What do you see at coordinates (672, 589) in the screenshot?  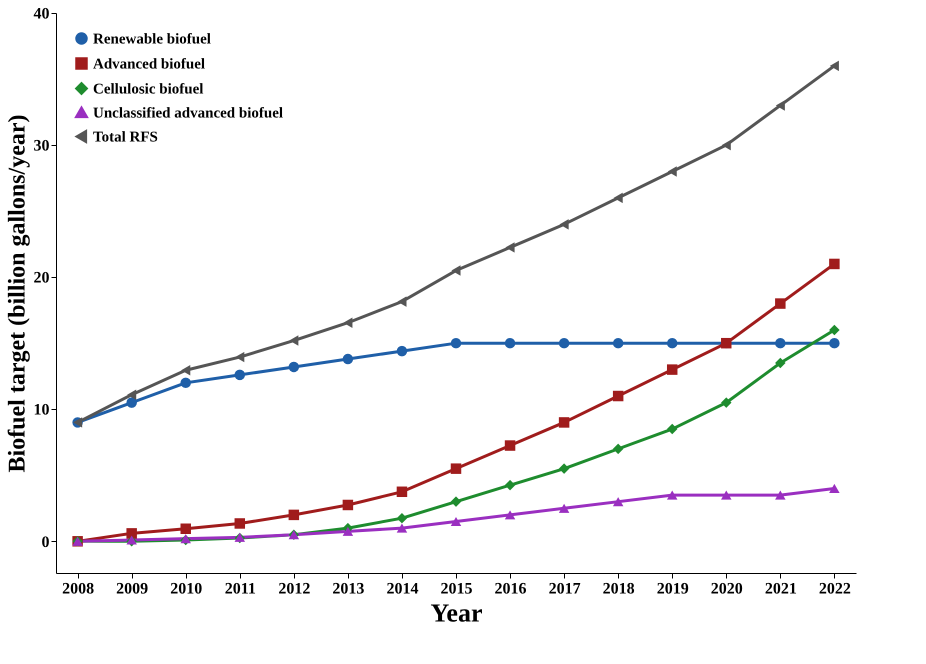 I see `x-tick-label: 2019` at bounding box center [672, 589].